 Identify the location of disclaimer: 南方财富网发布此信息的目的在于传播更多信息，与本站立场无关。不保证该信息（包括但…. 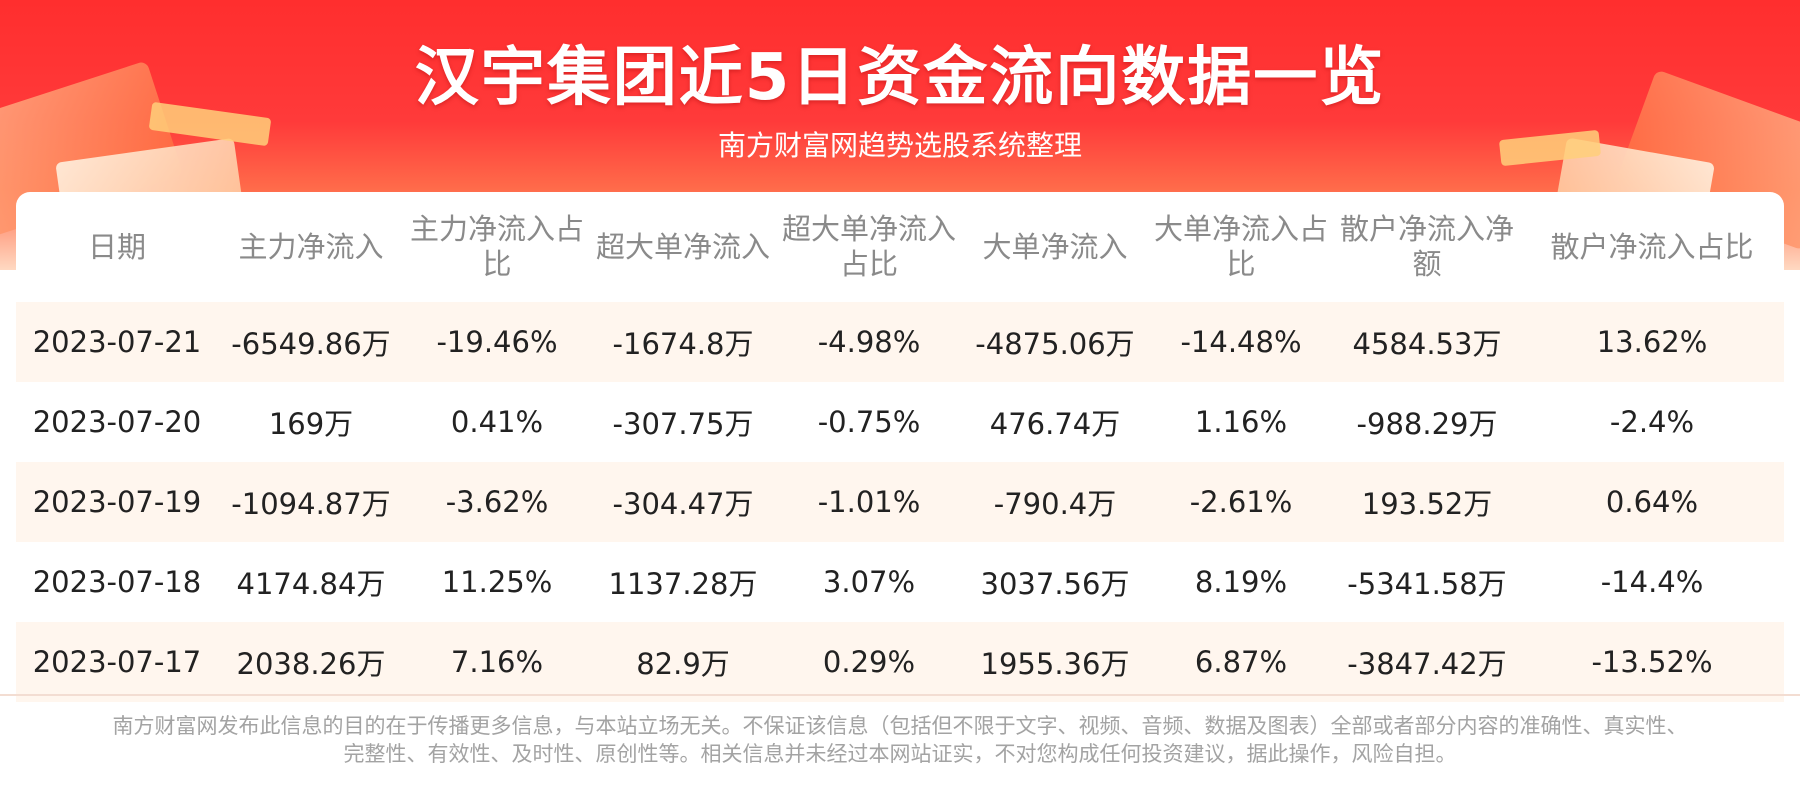
(900, 740).